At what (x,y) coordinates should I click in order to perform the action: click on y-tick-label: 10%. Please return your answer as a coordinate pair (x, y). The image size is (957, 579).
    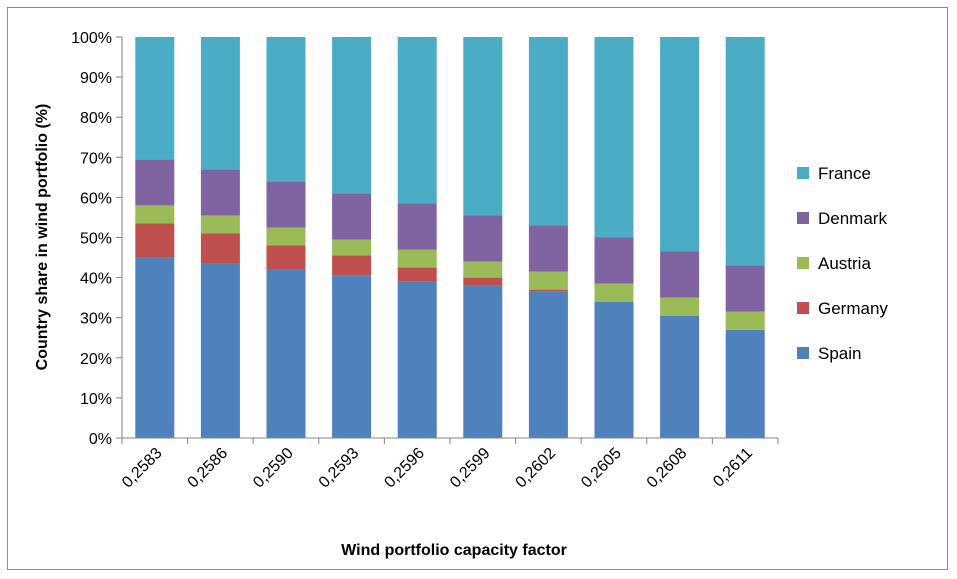
    Looking at the image, I should click on (96, 399).